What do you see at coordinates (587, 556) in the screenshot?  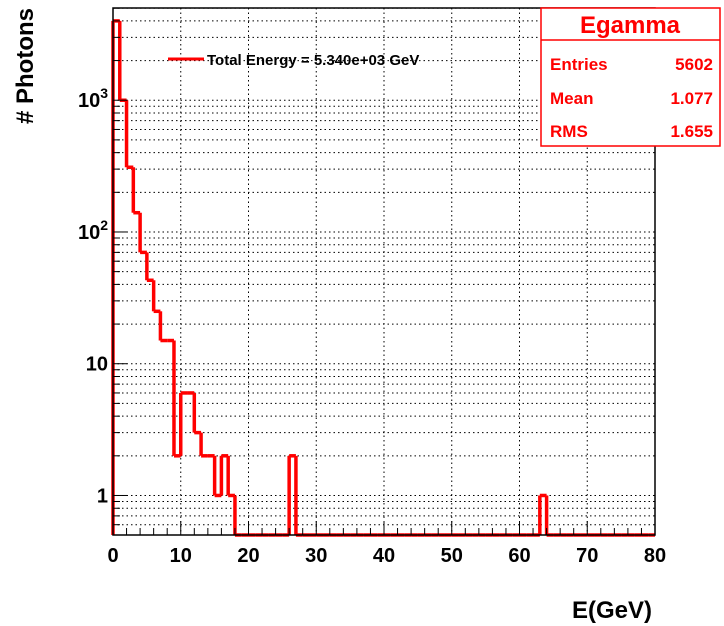 I see `x-tick-label: 70` at bounding box center [587, 556].